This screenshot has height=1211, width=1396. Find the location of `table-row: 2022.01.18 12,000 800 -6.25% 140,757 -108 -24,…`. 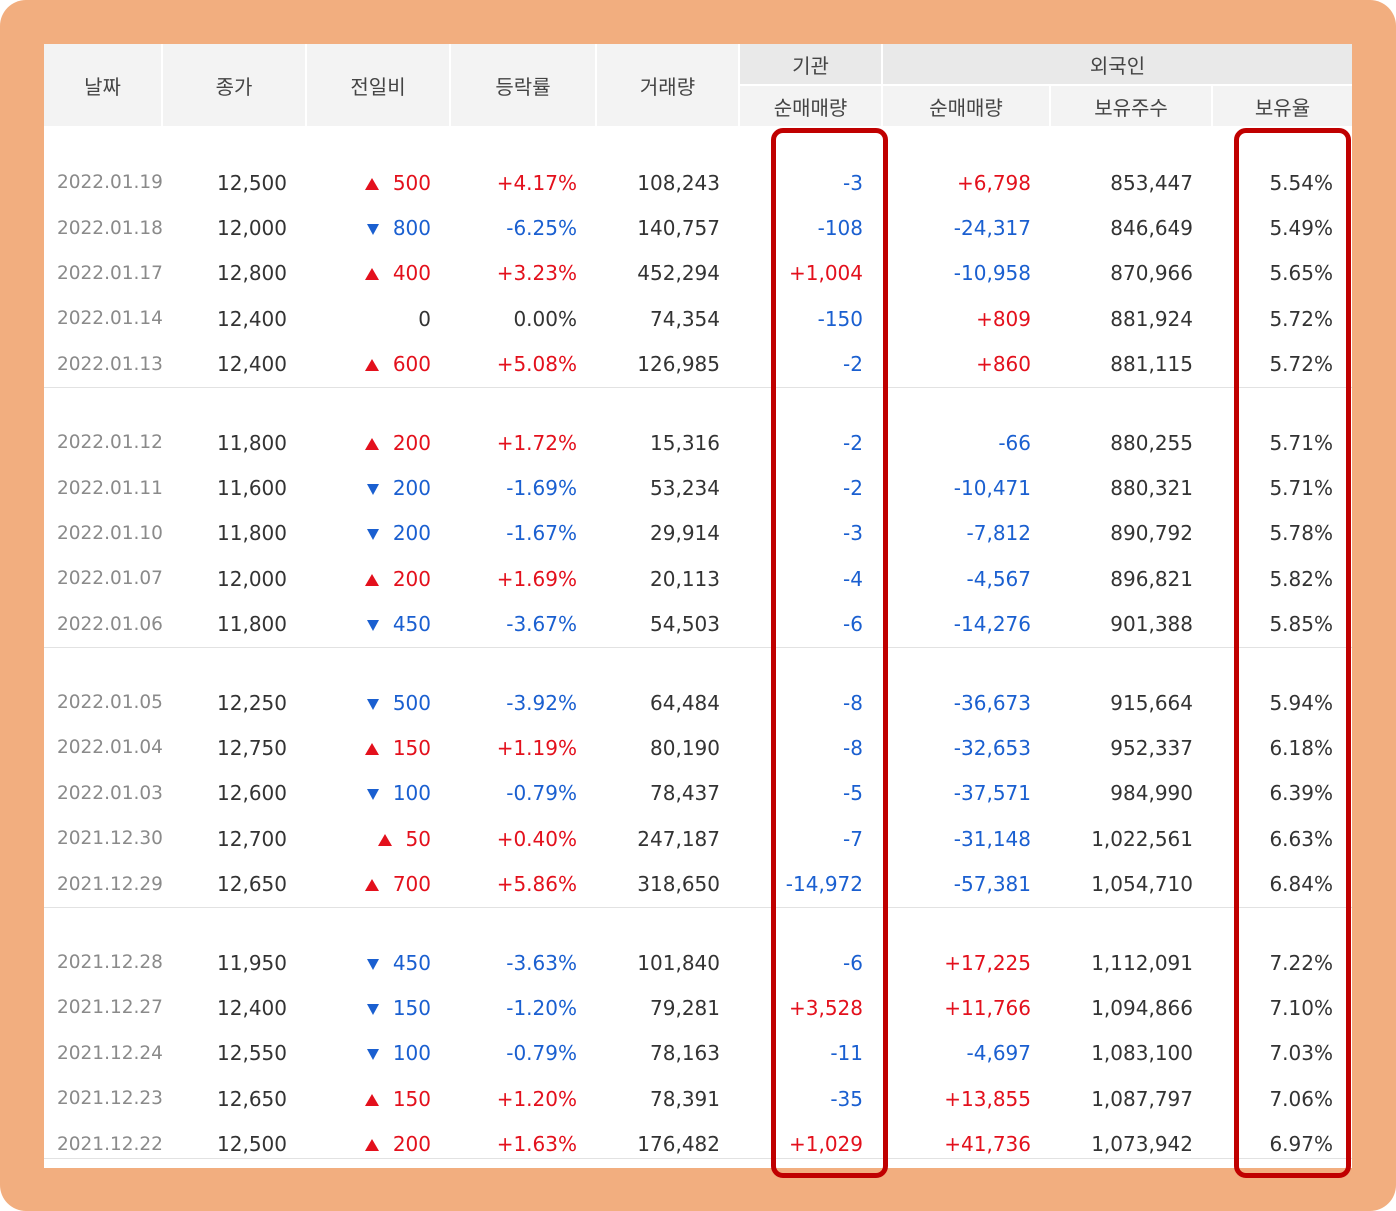

table-row: 2022.01.18 12,000 800 -6.25% 140,757 -108 -24,… is located at coordinates (698, 227).